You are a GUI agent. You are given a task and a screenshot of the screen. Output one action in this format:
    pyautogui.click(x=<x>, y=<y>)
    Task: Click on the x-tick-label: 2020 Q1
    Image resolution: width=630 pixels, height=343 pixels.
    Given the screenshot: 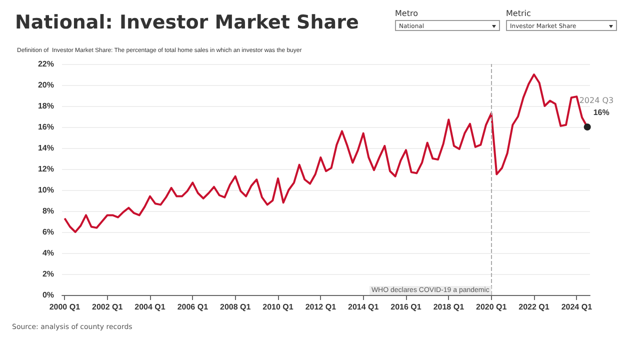 What is the action you would take?
    pyautogui.click(x=492, y=307)
    